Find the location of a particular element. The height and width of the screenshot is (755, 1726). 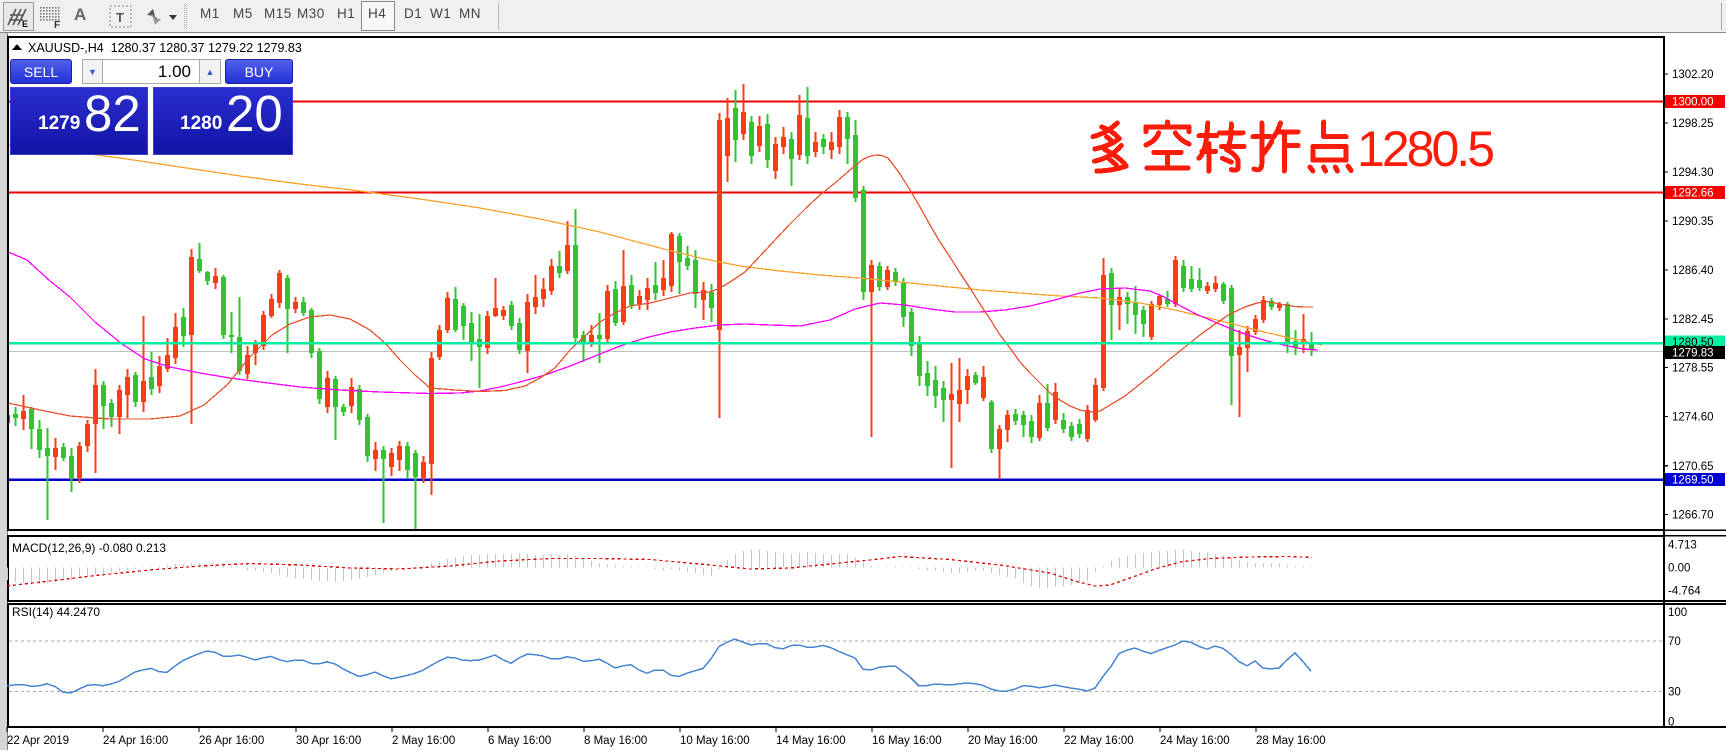

svg-text: 24 May 16:00 is located at coordinates (1195, 741).